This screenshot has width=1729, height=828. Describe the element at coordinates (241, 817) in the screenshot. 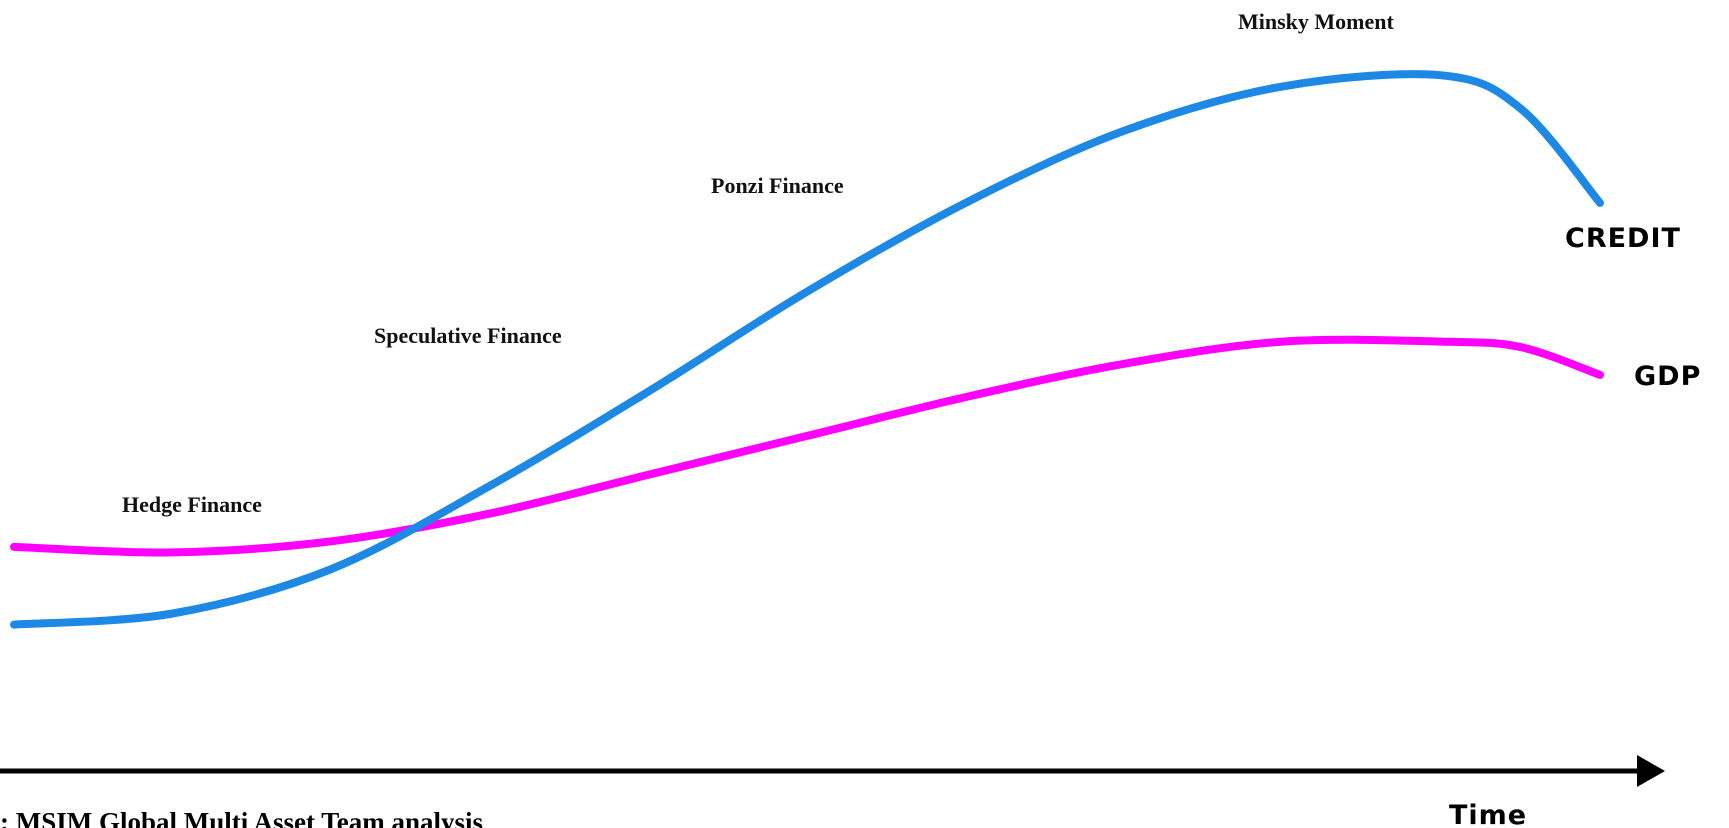

I see `source-note: : MSIM Global Multi Asset Team analysis` at that location.